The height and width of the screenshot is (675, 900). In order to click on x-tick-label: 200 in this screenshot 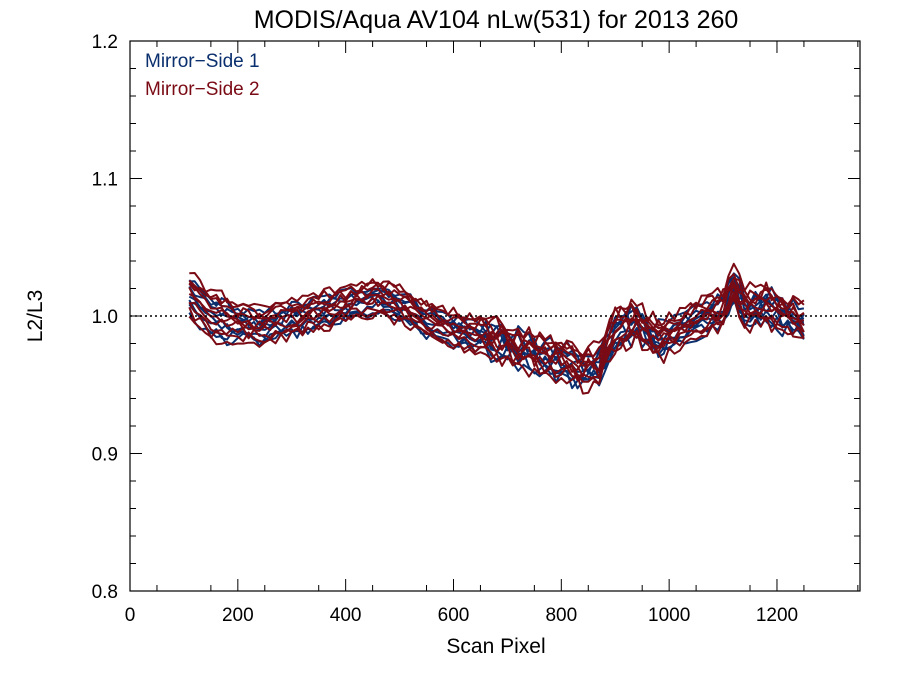, I will do `click(238, 615)`.